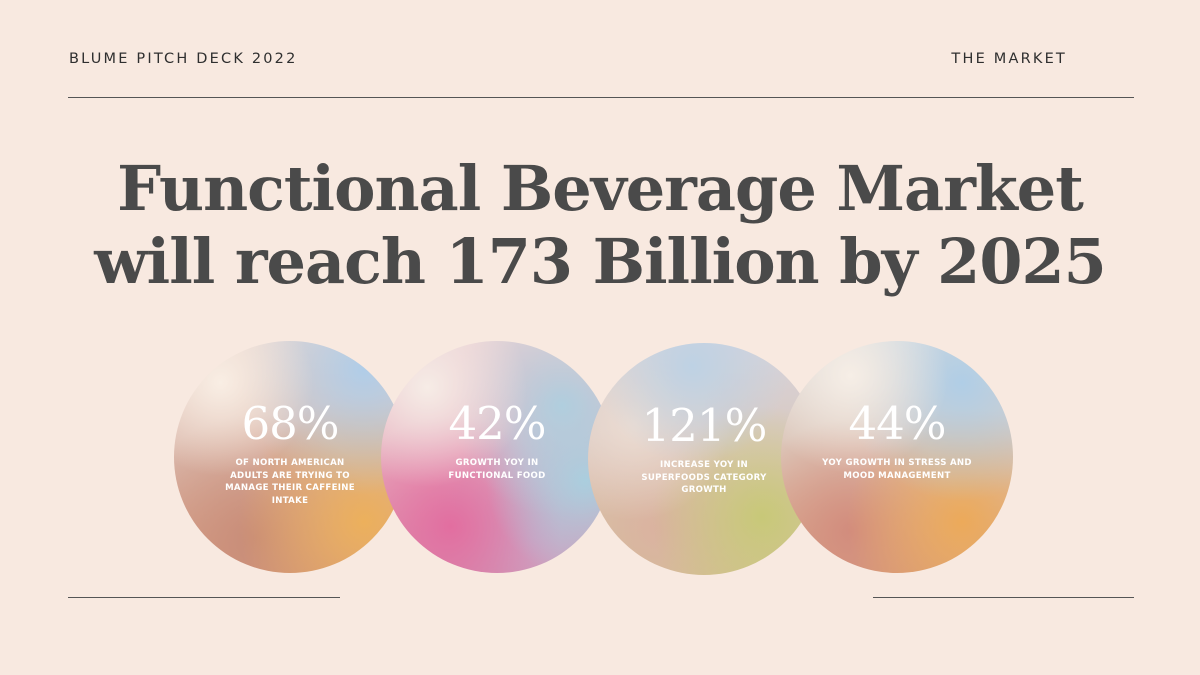 The height and width of the screenshot is (675, 1200). Describe the element at coordinates (601, 97) in the screenshot. I see `top-divider` at that location.